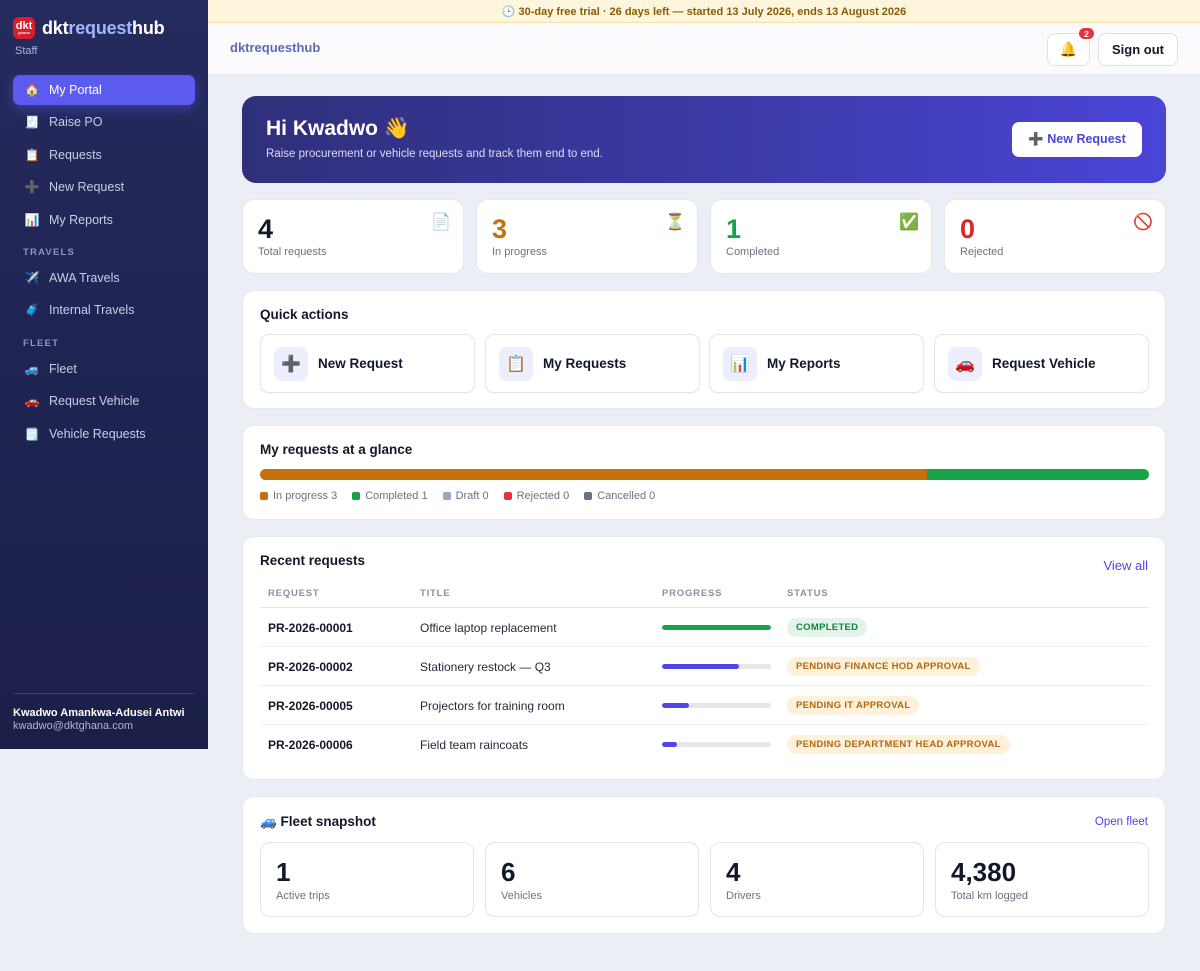  I want to click on hourglass-icon: ⏳, so click(675, 222).